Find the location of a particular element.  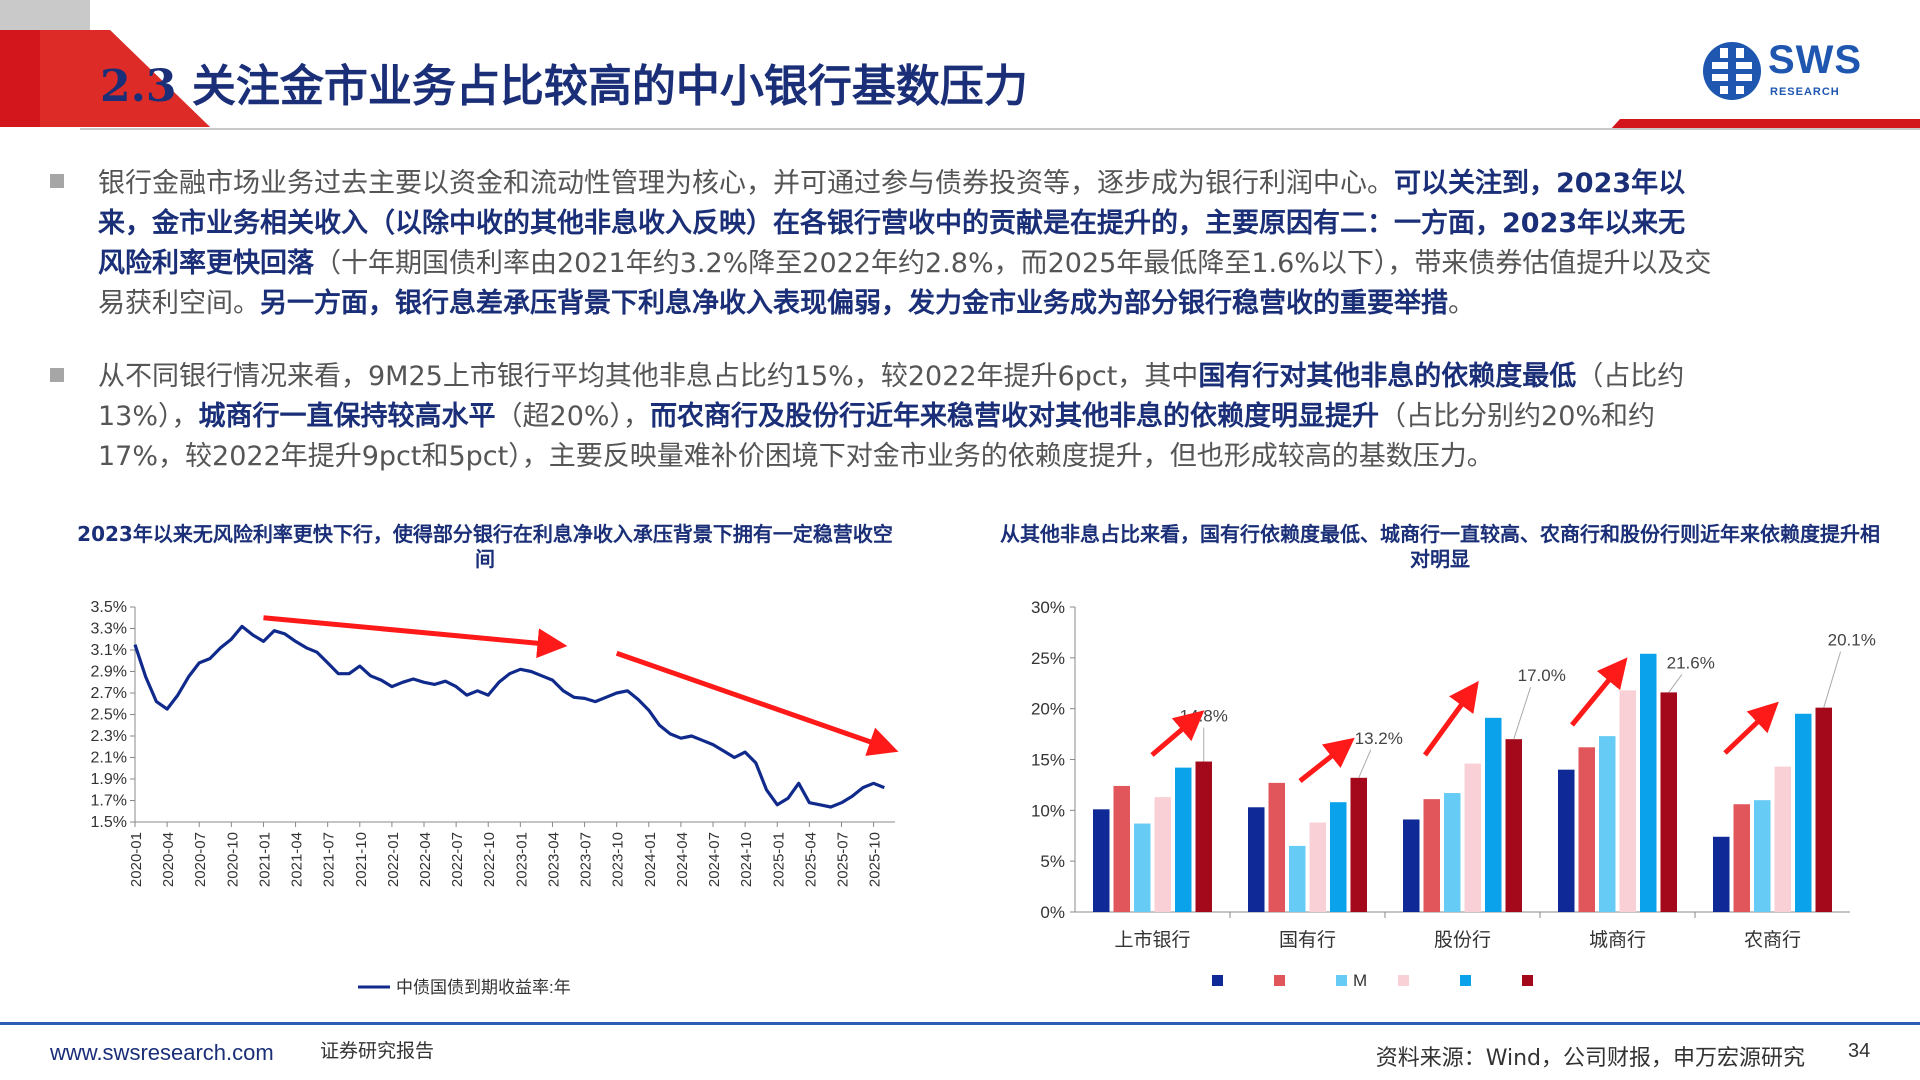

header-decoration is located at coordinates (960, 65).